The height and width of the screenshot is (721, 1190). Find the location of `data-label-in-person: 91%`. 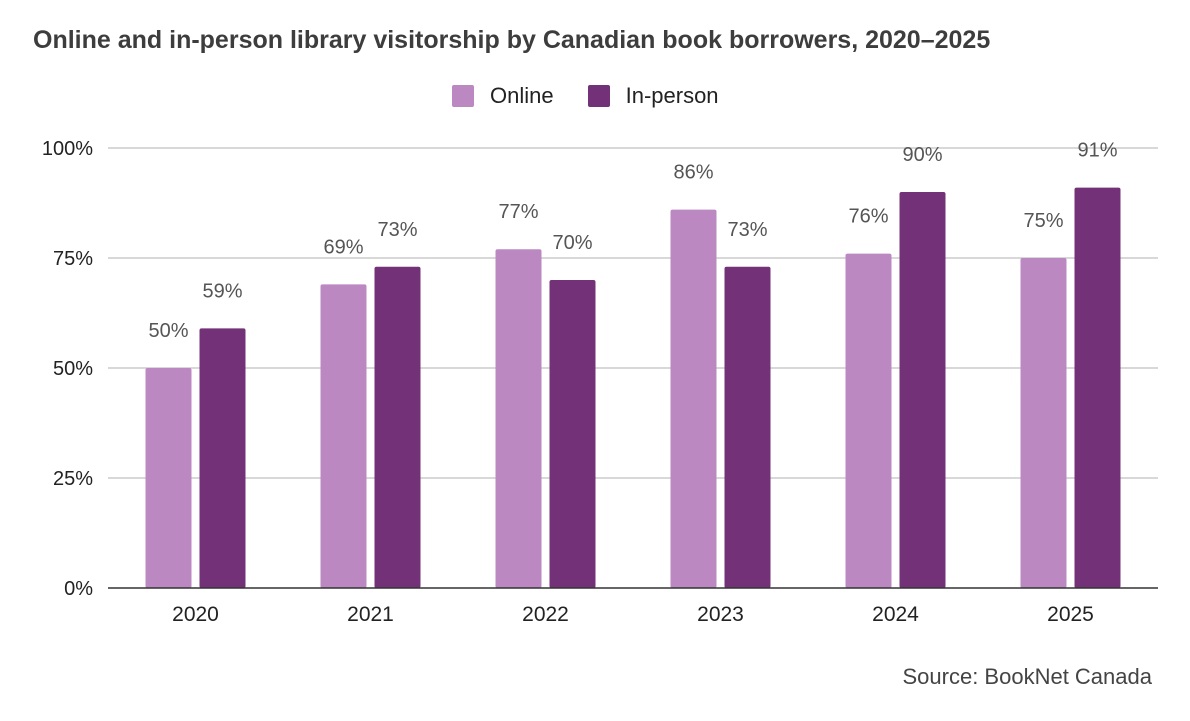

data-label-in-person: 91% is located at coordinates (1097, 151).